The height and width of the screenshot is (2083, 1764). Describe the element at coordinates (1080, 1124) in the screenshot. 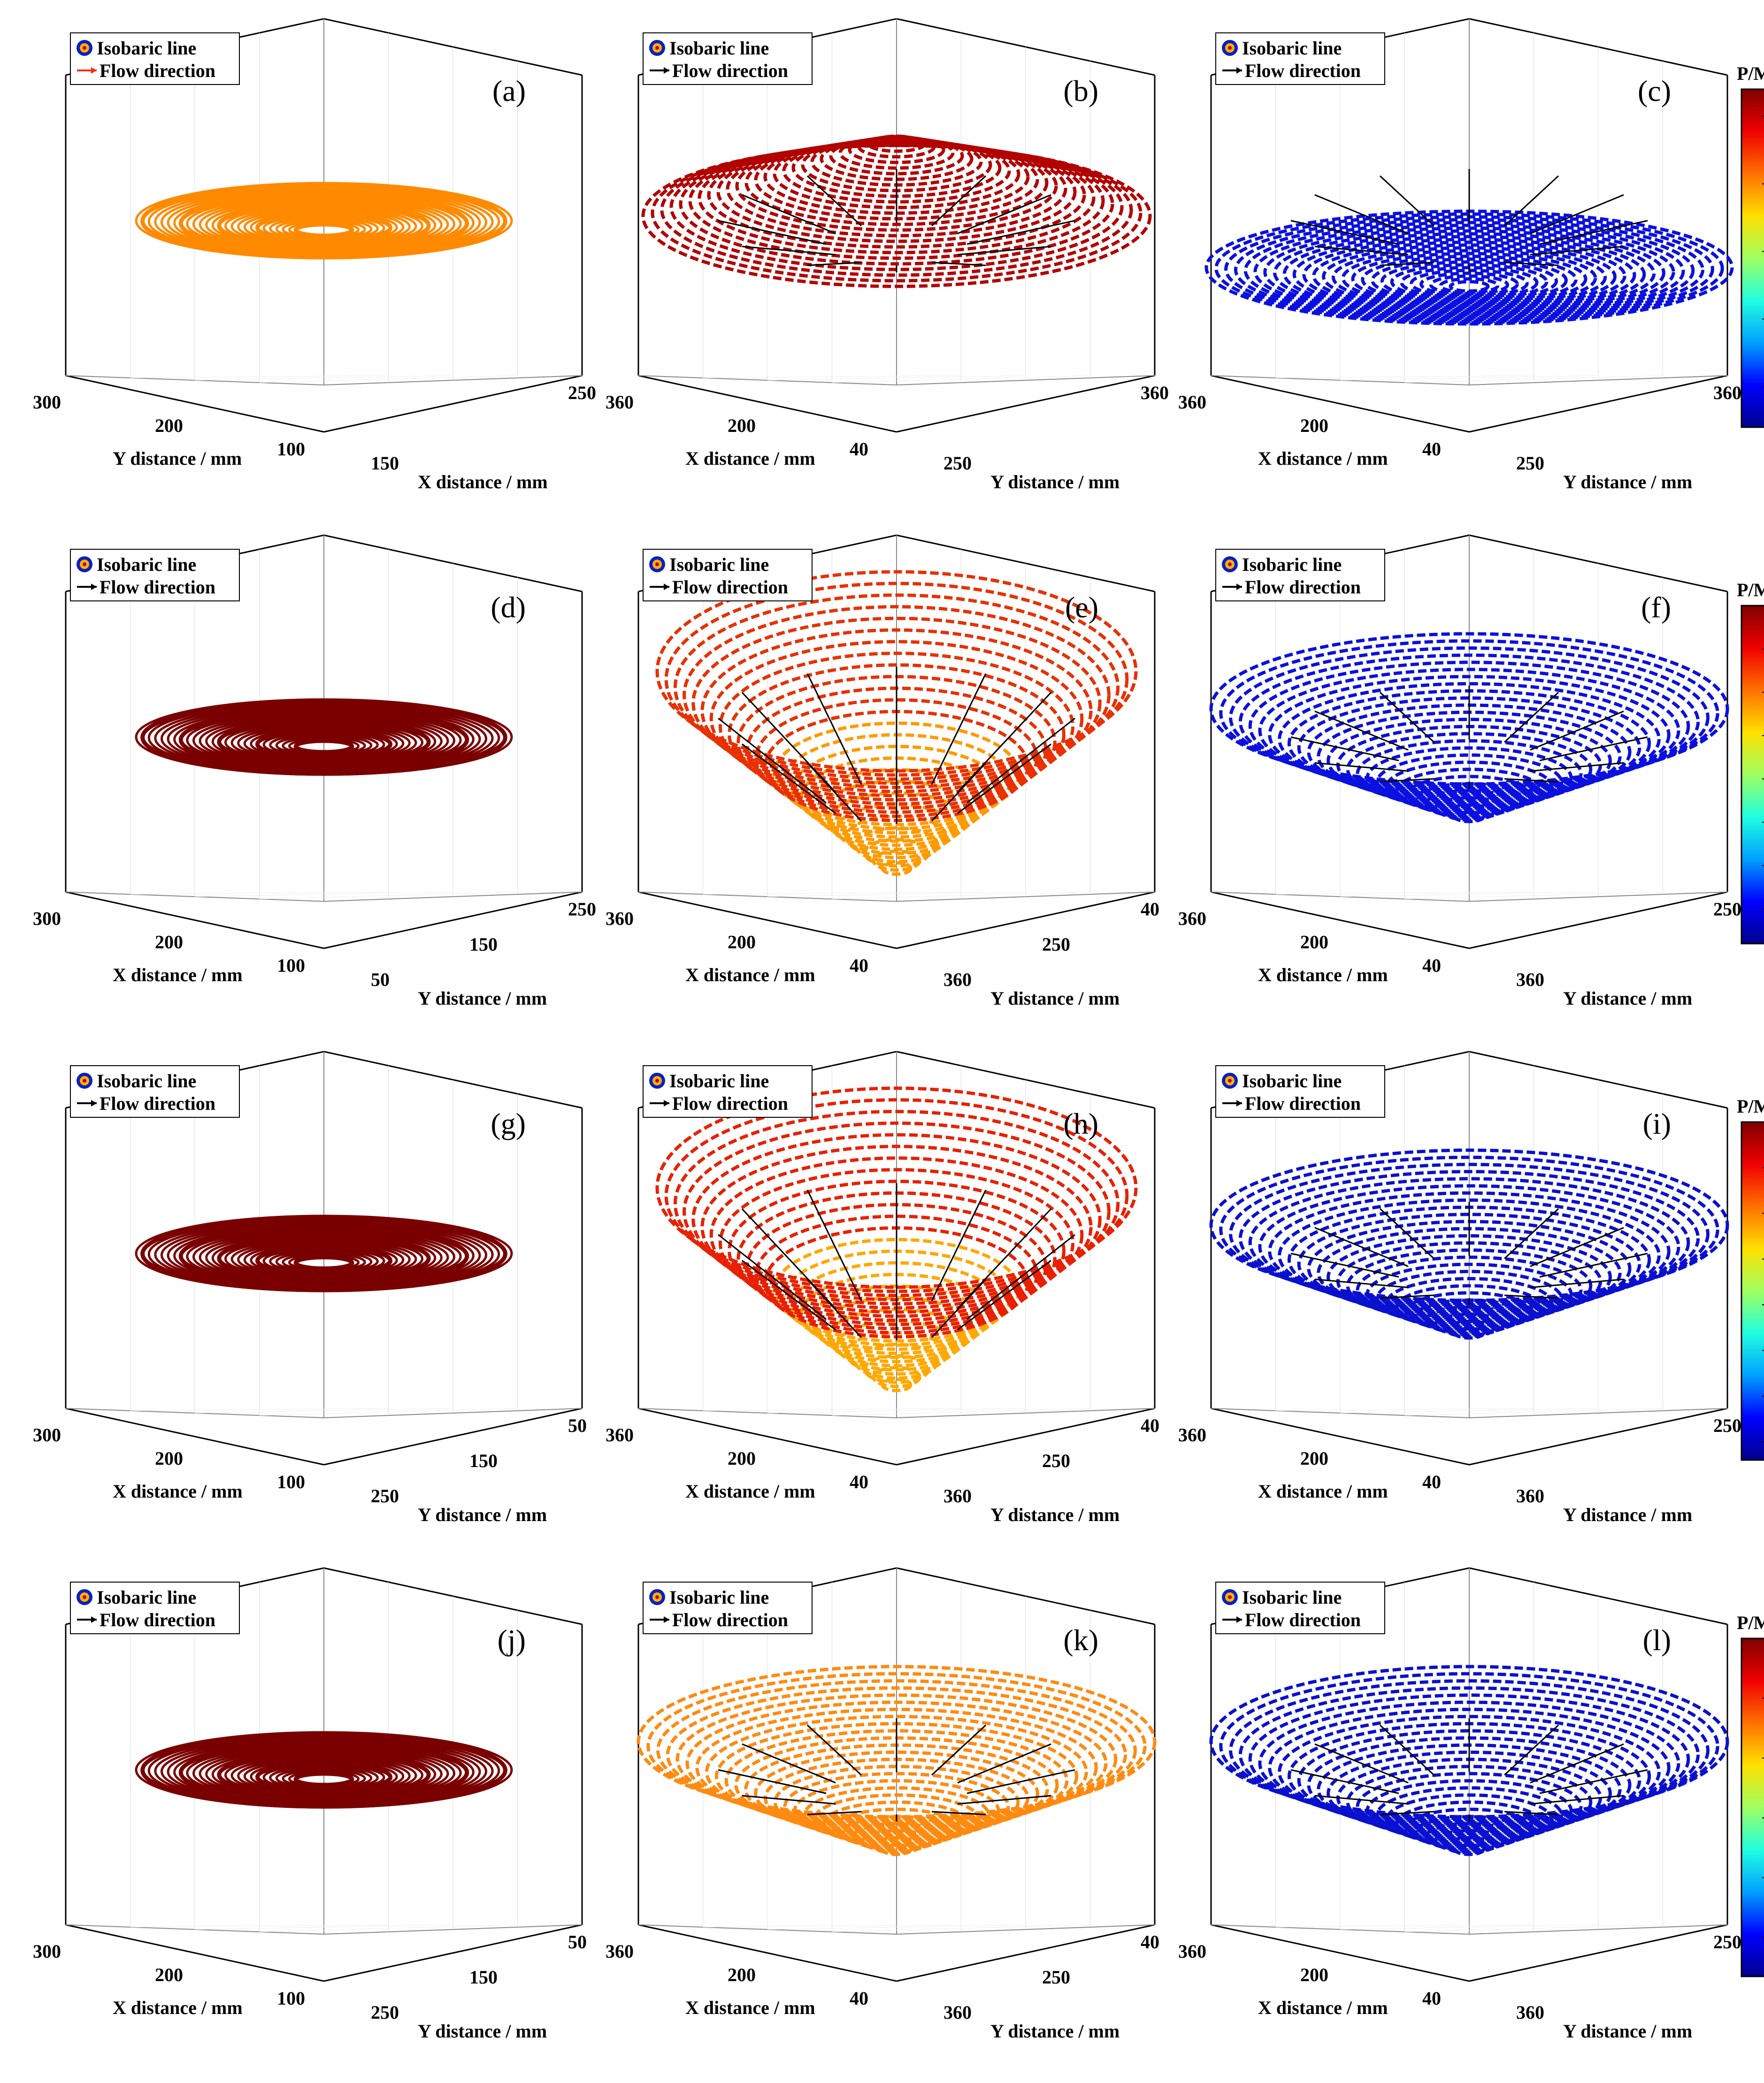

I see `panel-label-h: (h)` at that location.